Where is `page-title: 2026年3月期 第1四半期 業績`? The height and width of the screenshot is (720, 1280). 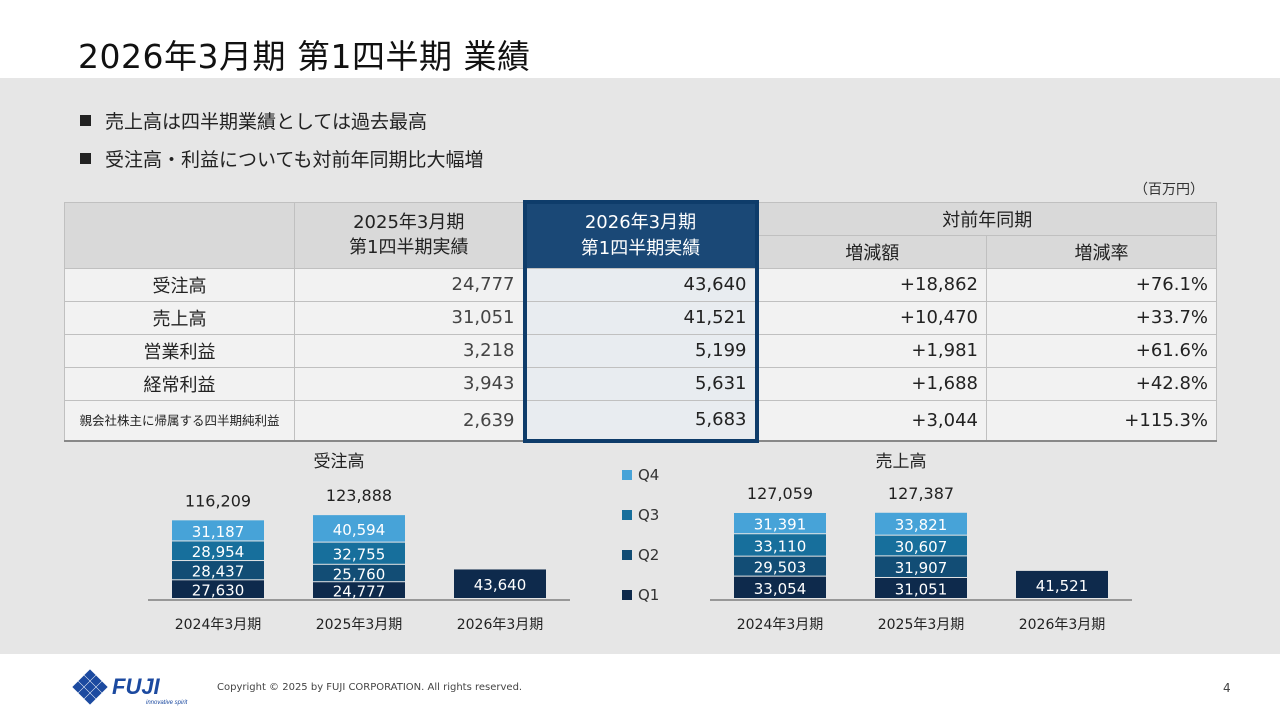 page-title: 2026年3月期 第1四半期 業績 is located at coordinates (304, 56).